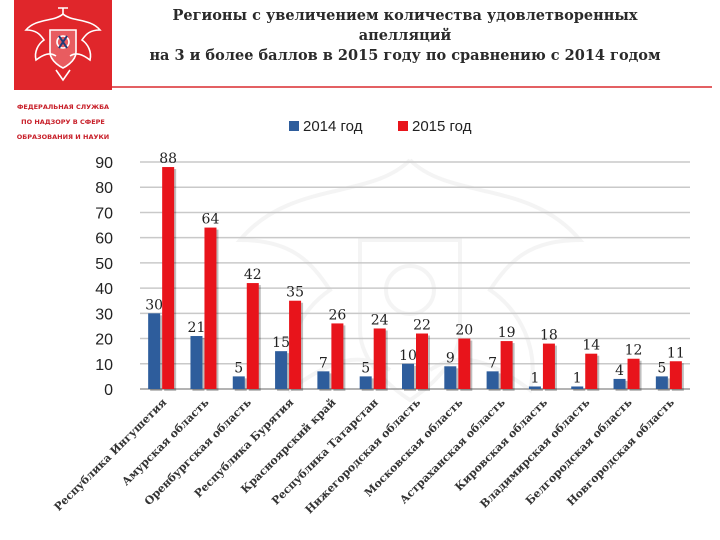 This screenshot has width=720, height=540. I want to click on agency-name-line-3: ОБРАЗОВАНИЯ И НАУКИ, so click(63, 137).